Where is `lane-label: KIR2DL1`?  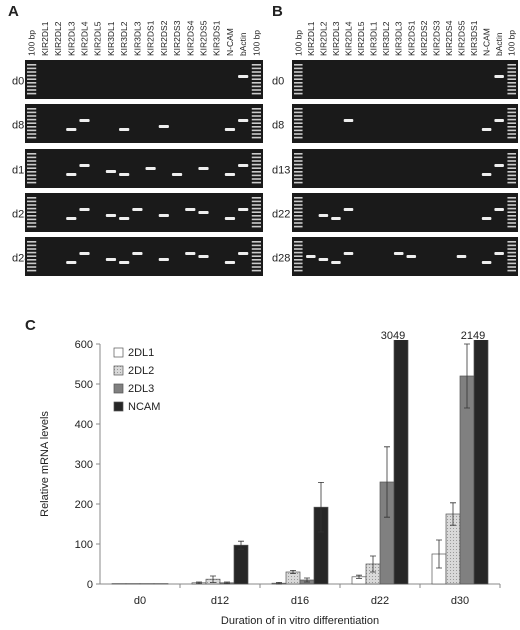 lane-label: KIR2DL1 is located at coordinates (45, 38).